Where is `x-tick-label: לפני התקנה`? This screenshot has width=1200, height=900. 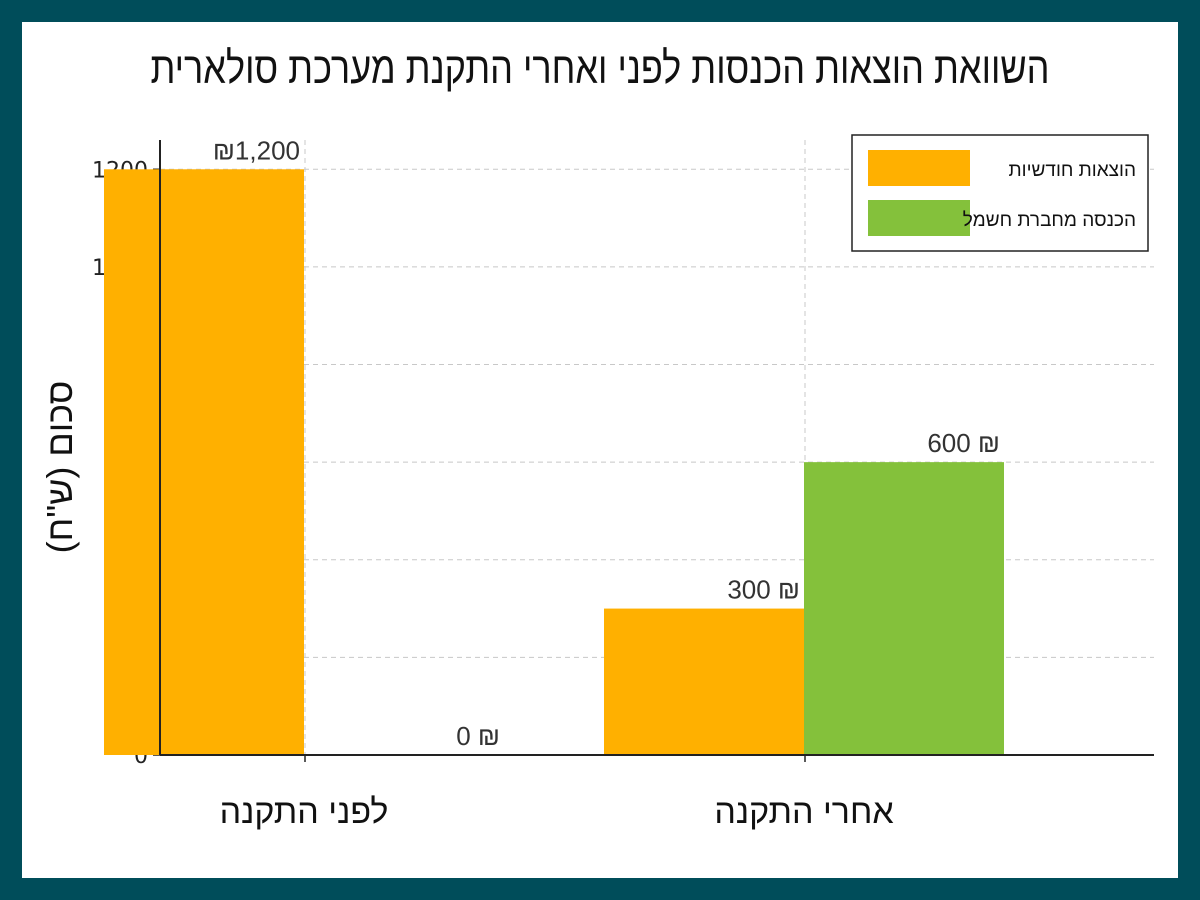
x-tick-label: לפני התקנה is located at coordinates (304, 812).